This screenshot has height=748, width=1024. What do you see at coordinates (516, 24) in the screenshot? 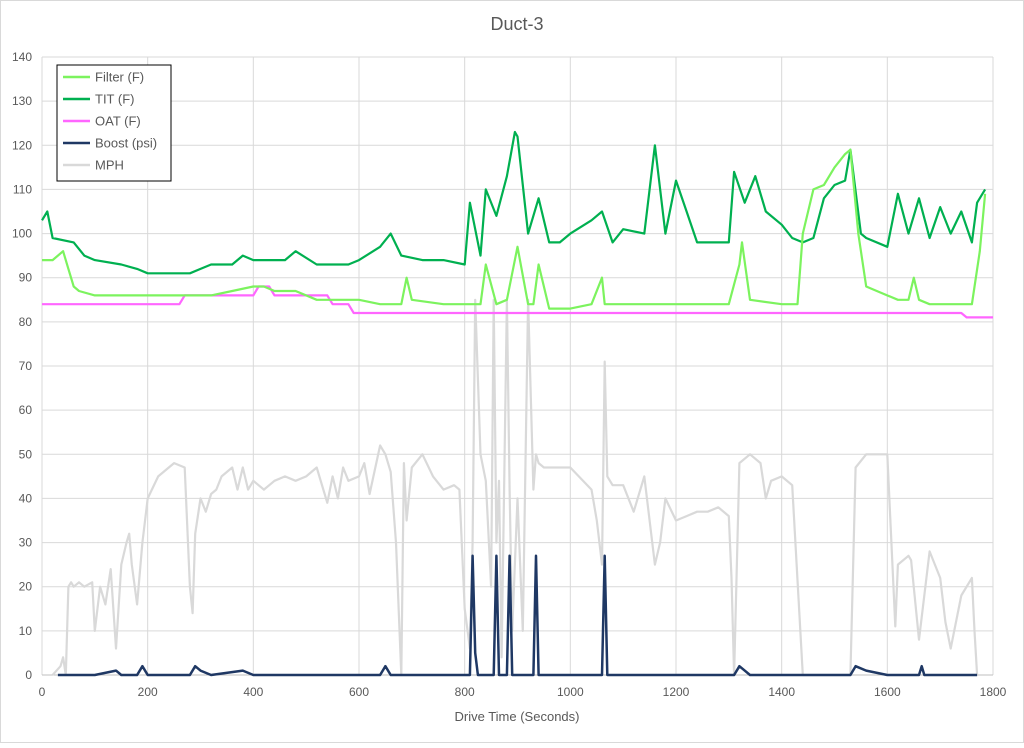
I see `chart-title: Duct-3` at bounding box center [516, 24].